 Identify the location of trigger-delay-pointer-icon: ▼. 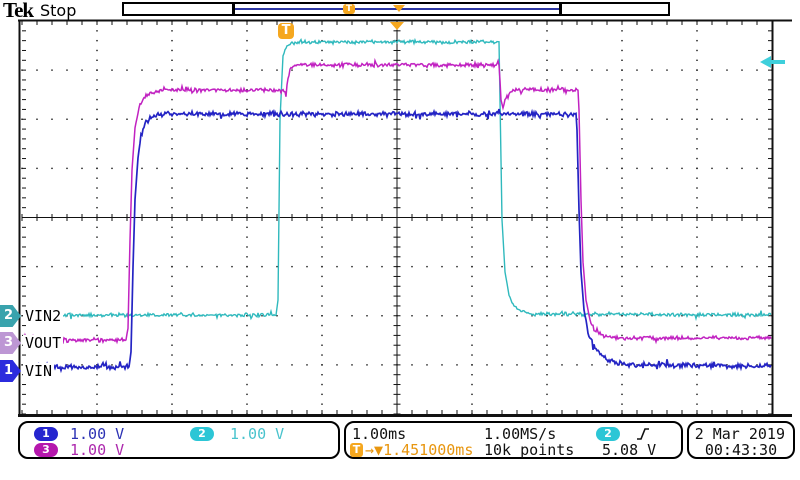
(379, 450).